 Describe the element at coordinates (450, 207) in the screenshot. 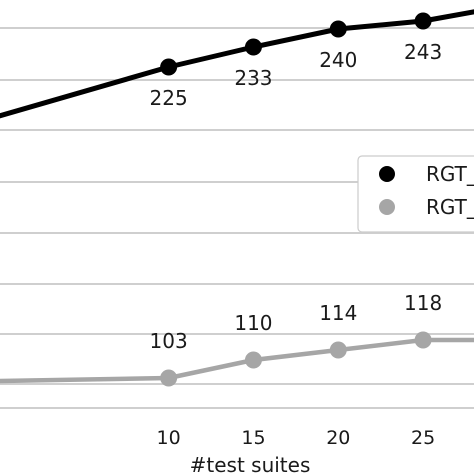

I see `legend-label-series-2: RGT_` at that location.